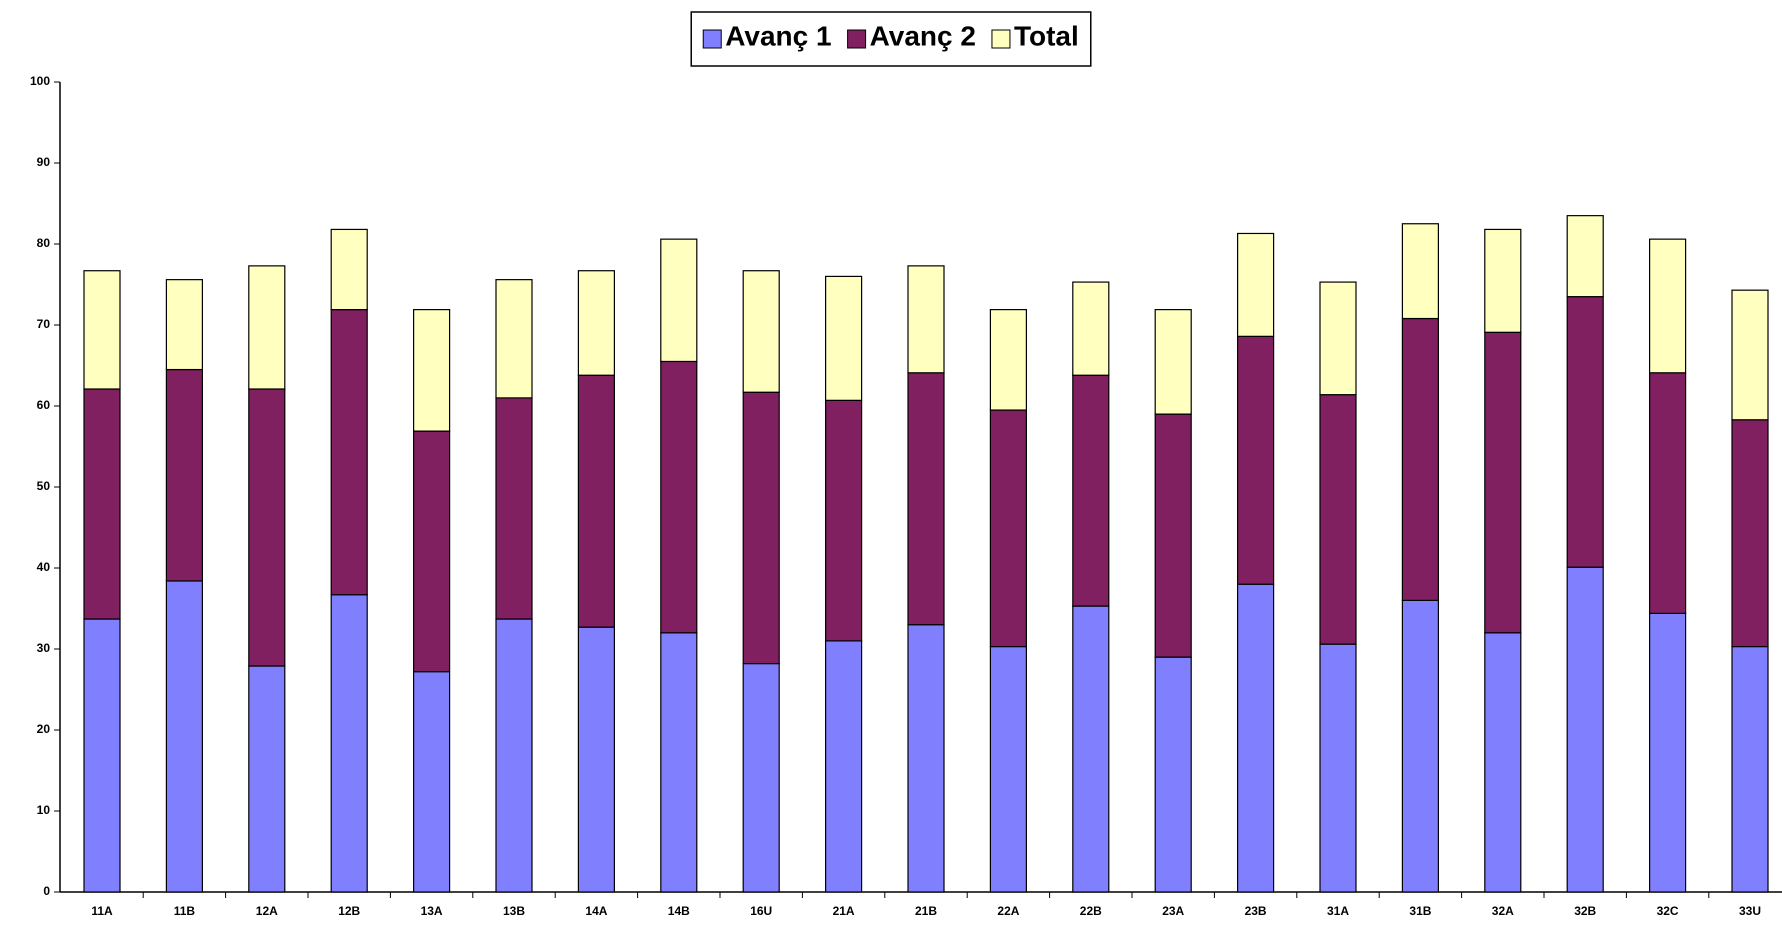 The image size is (1782, 927). I want to click on x-tick-label: 14B, so click(679, 911).